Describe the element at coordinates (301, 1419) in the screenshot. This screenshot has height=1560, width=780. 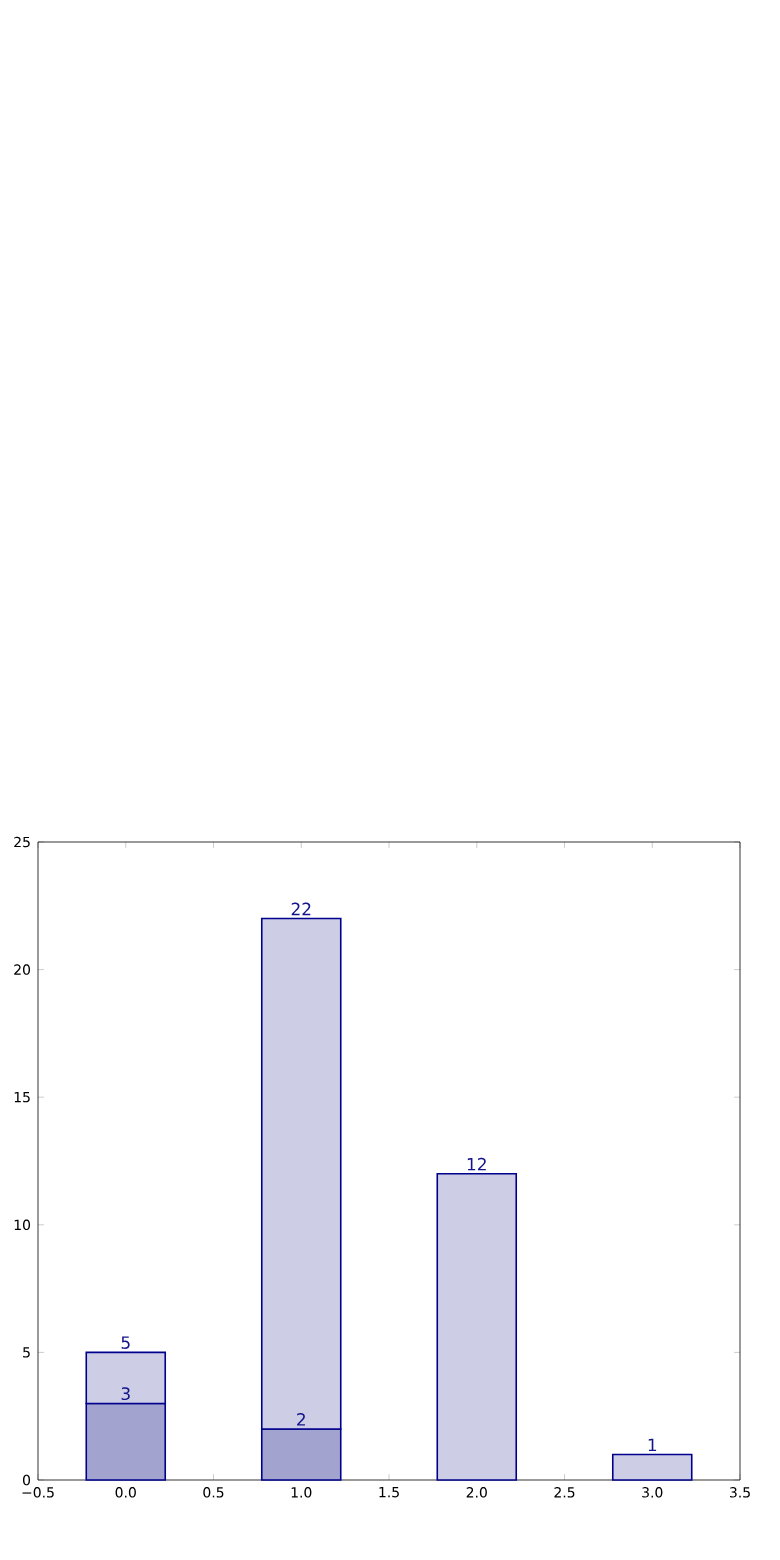
I see `data-label: 2` at that location.